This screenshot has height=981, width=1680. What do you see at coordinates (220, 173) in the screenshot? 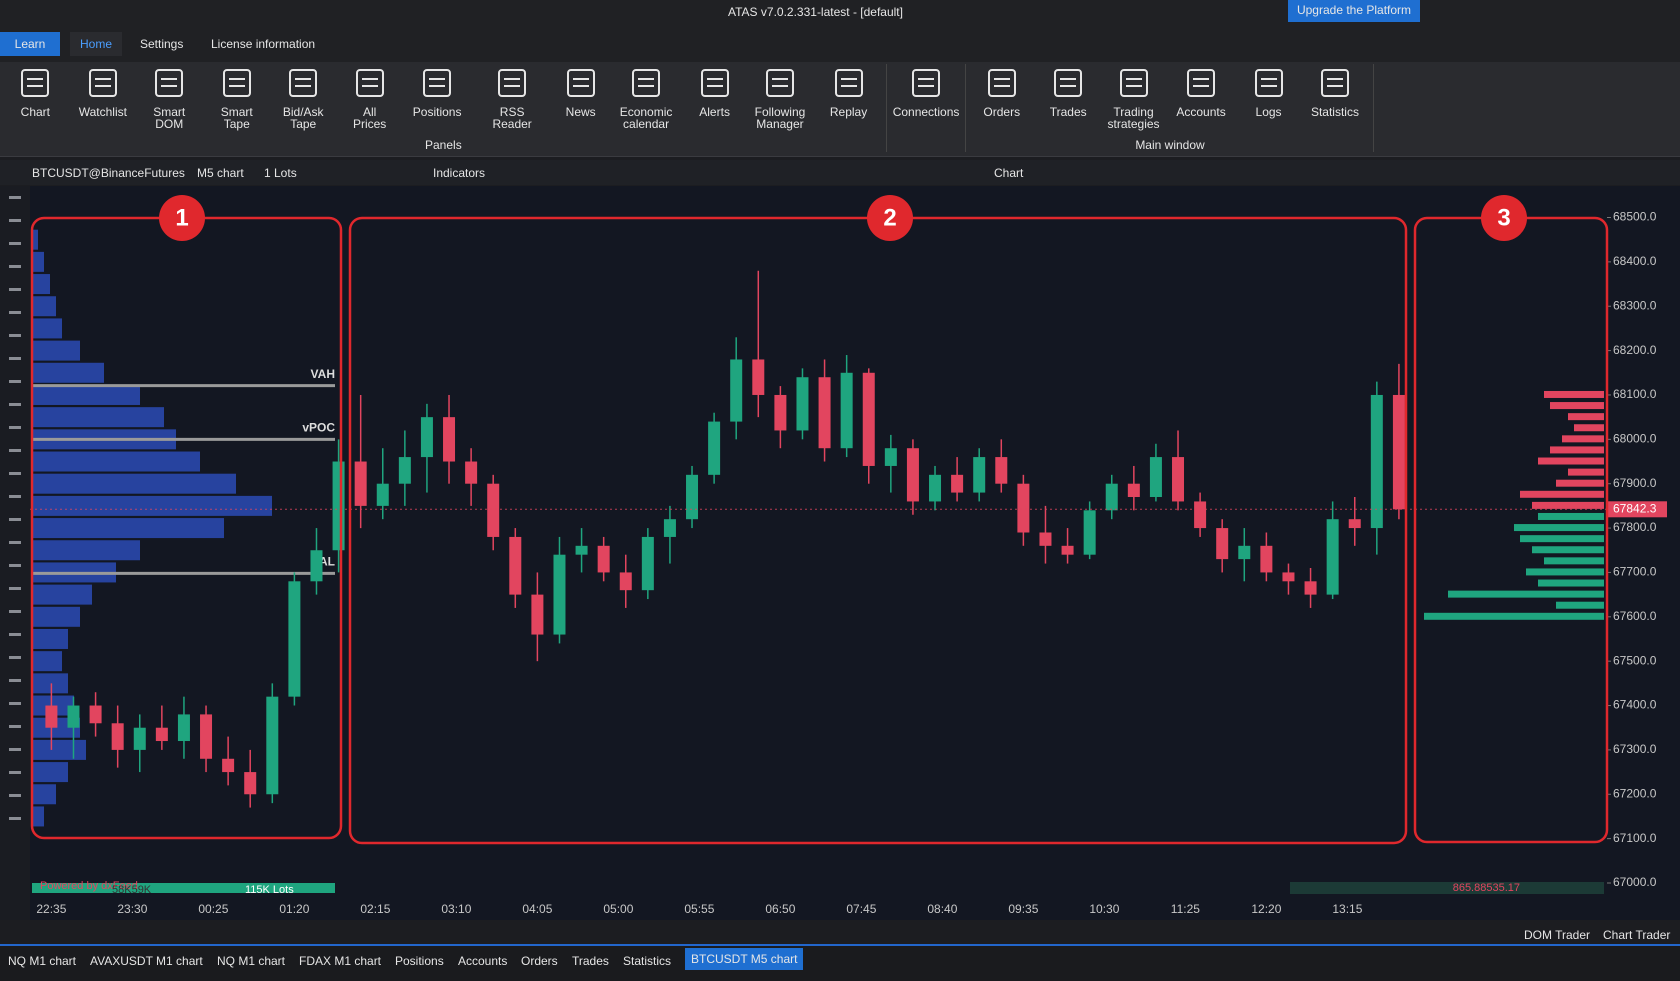
I see `timeframe: M5 chart` at bounding box center [220, 173].